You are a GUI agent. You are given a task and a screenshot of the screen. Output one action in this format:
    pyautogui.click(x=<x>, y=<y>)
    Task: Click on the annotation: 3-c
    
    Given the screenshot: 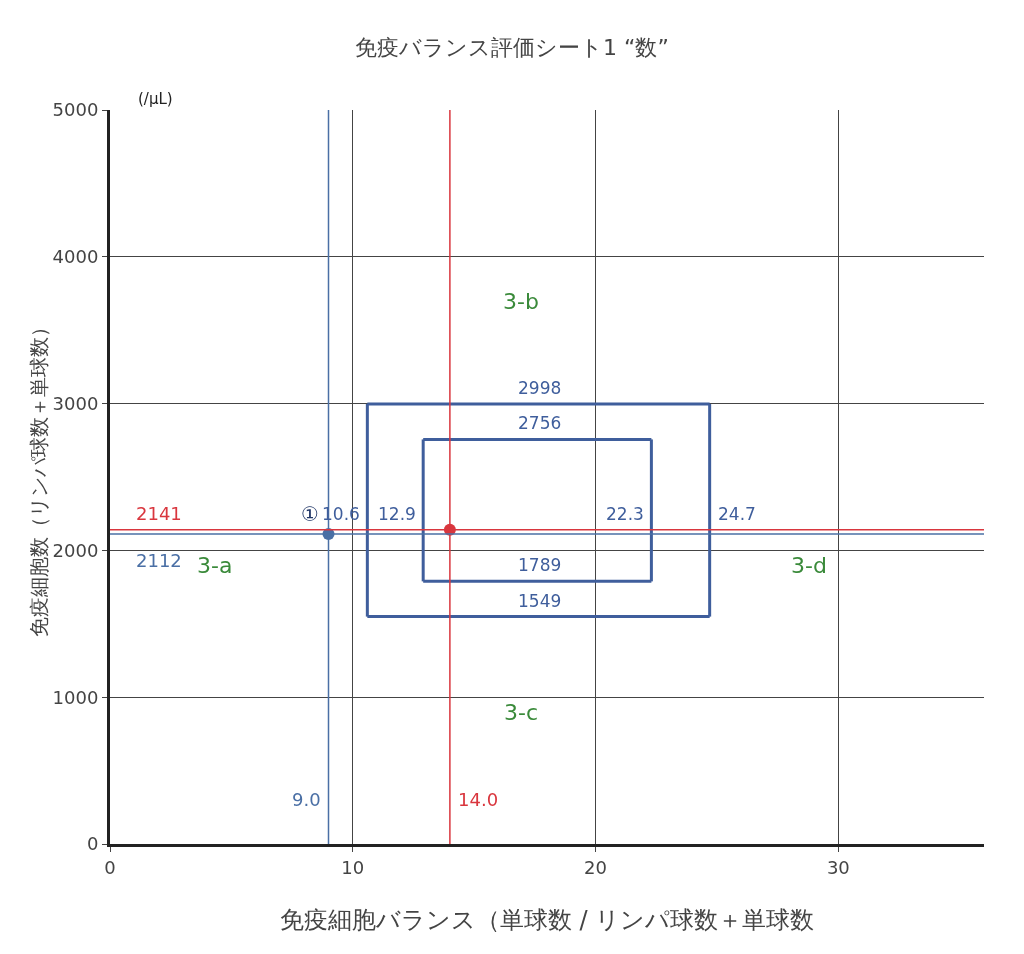 What is the action you would take?
    pyautogui.click(x=521, y=712)
    